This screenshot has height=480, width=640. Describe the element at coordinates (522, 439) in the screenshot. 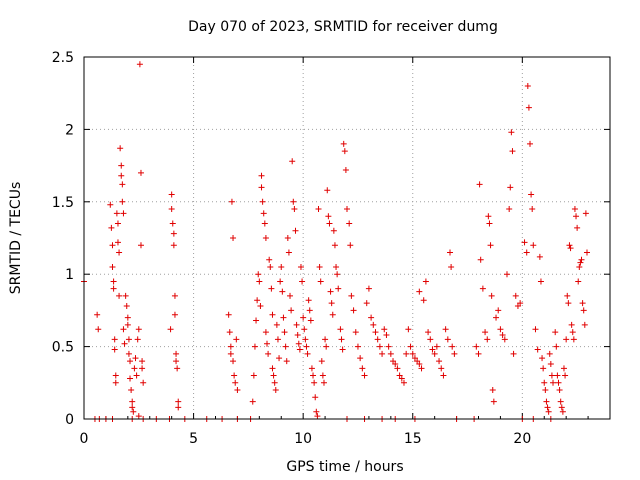

I see `x-tick-label: 20` at that location.